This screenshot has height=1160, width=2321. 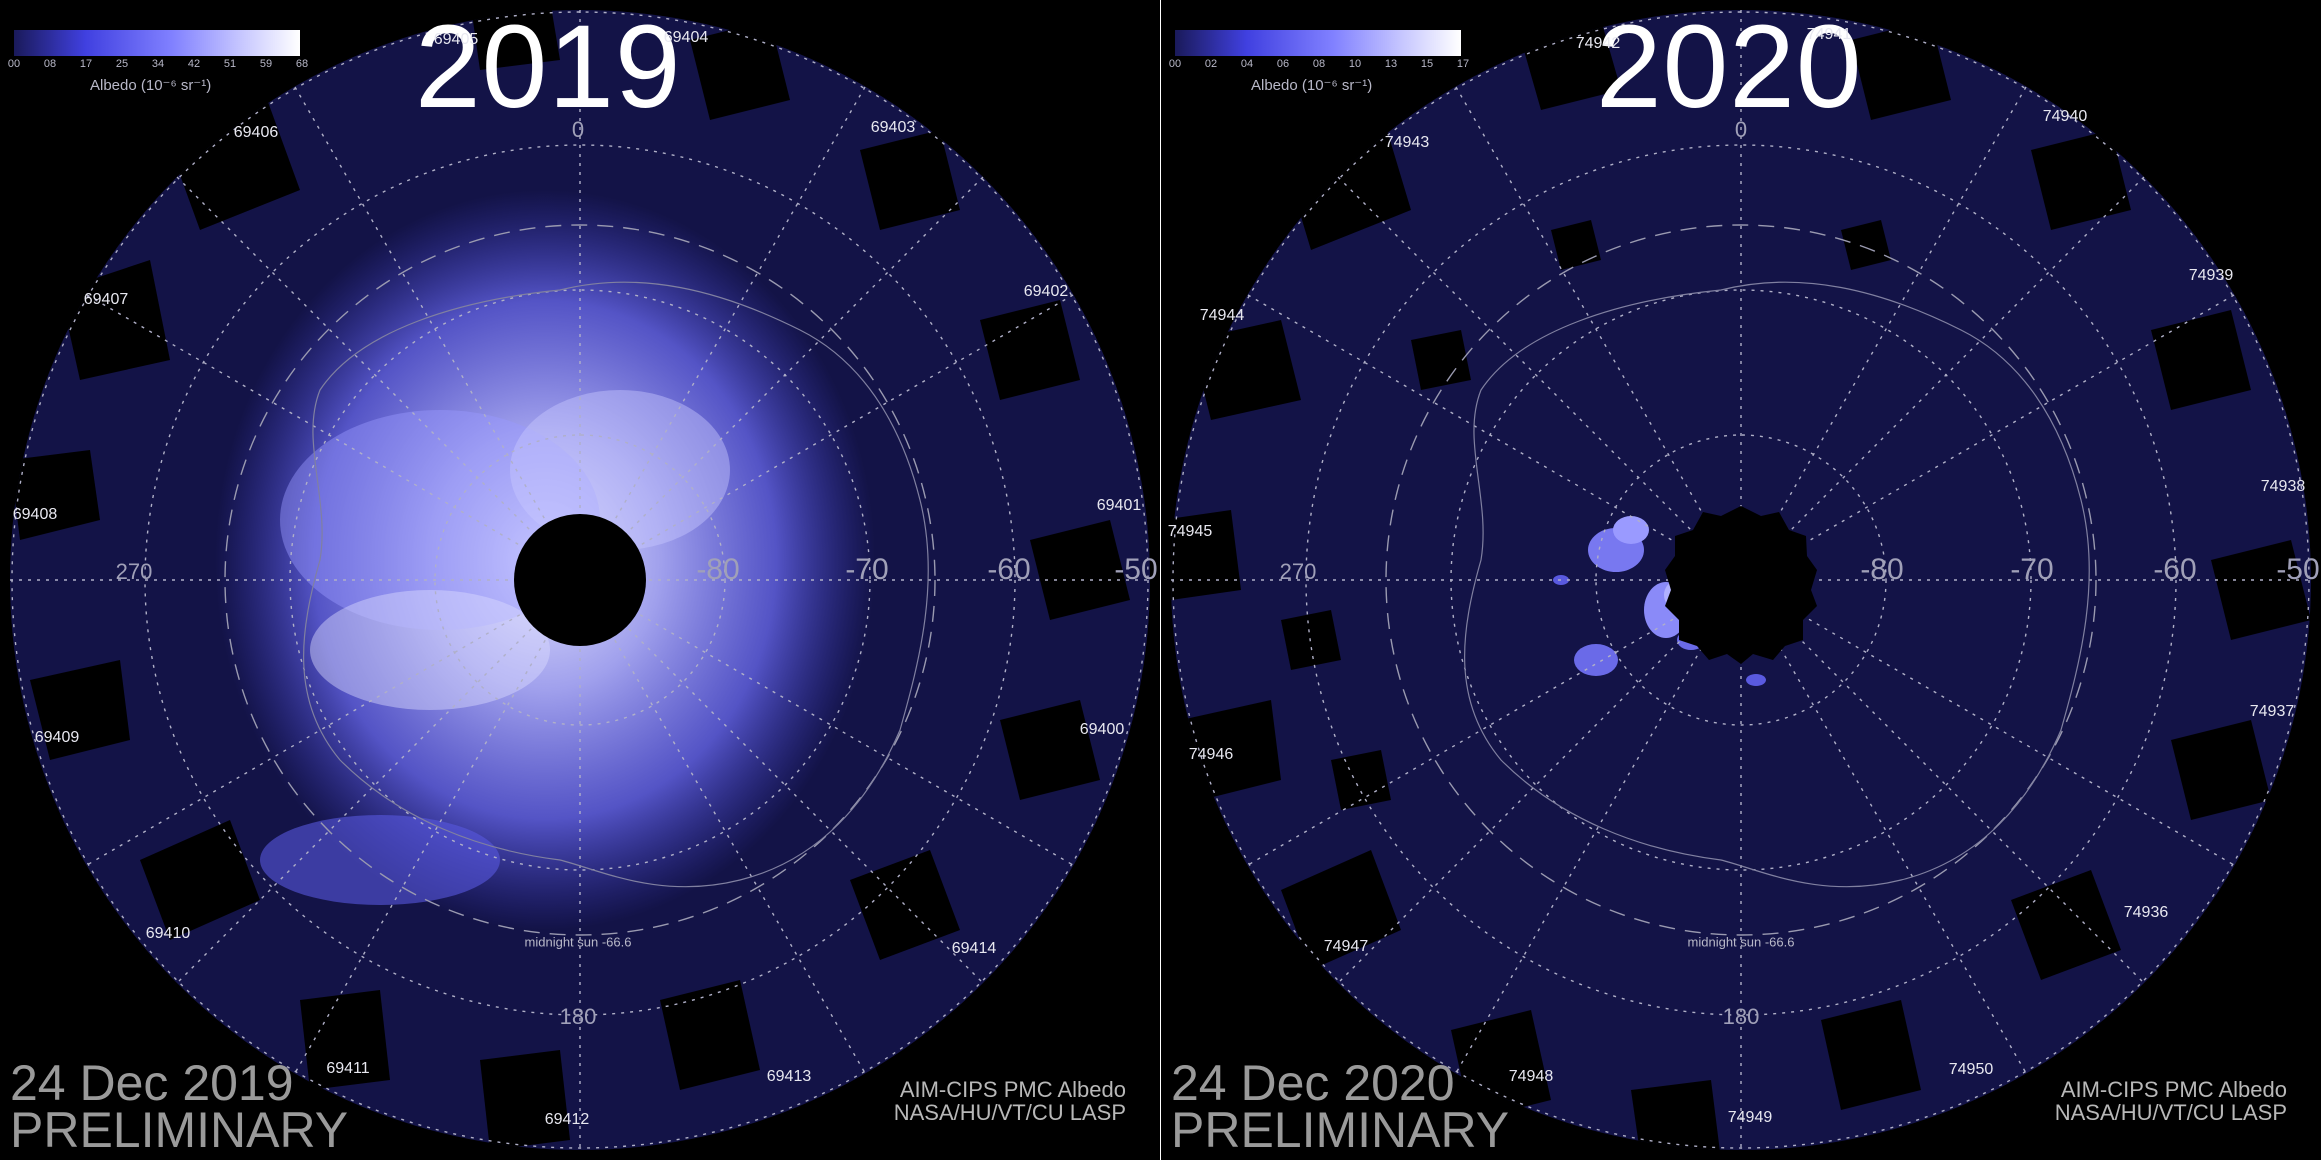 What do you see at coordinates (57, 737) in the screenshot?
I see `orbit-label: 69409` at bounding box center [57, 737].